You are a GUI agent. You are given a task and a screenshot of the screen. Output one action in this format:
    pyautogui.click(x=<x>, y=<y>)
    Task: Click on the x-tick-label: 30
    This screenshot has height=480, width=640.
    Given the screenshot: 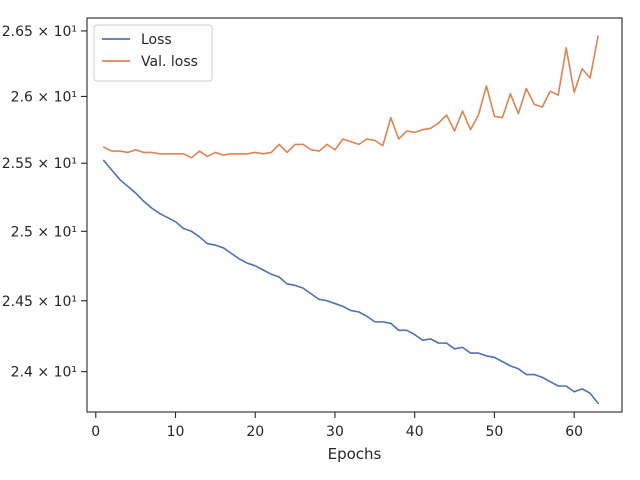 What is the action you would take?
    pyautogui.click(x=335, y=432)
    